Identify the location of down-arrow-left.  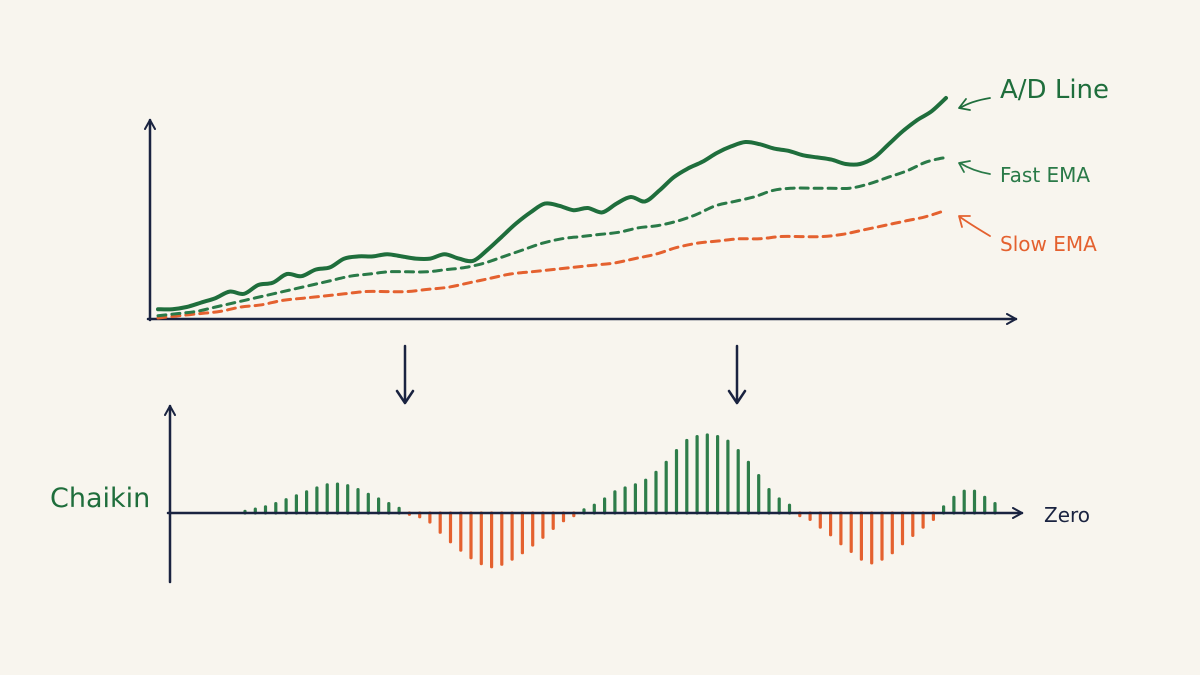
(405, 374).